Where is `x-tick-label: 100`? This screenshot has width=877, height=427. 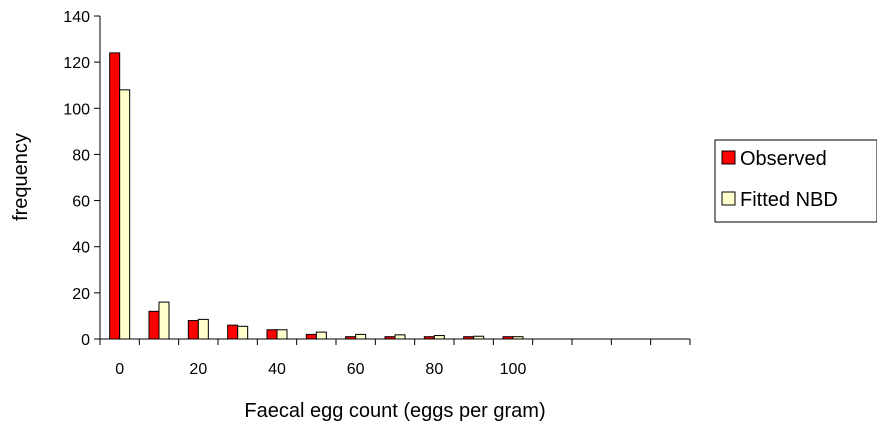 x-tick-label: 100 is located at coordinates (513, 369).